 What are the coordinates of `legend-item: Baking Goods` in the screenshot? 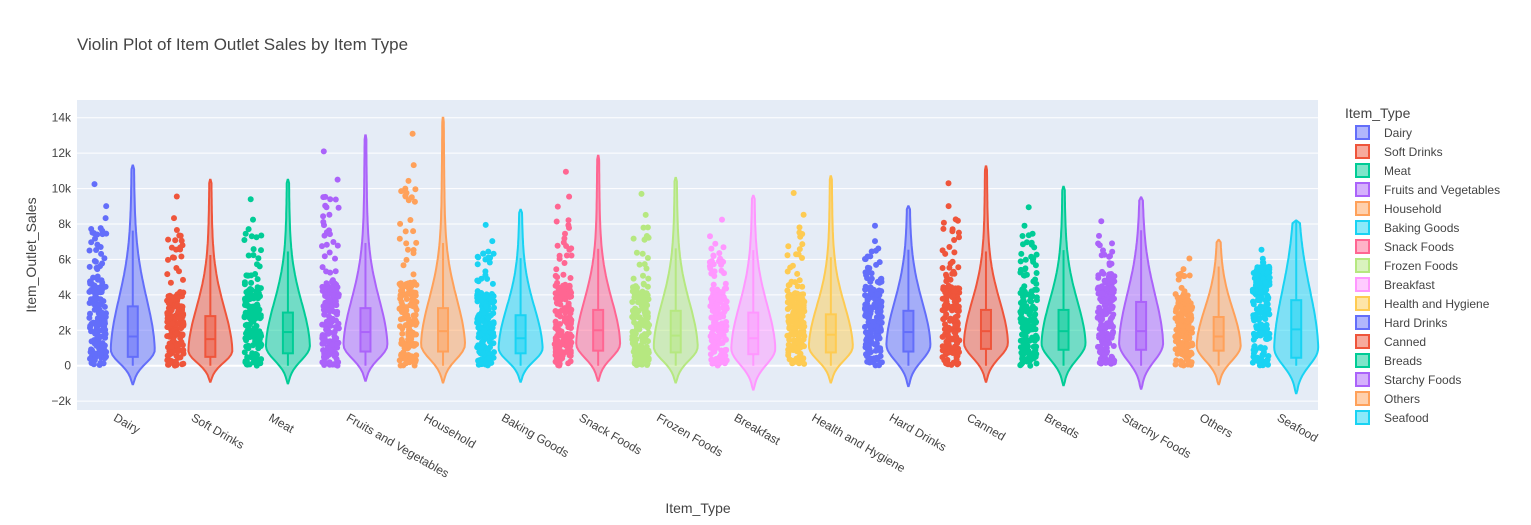 It's located at (1407, 227).